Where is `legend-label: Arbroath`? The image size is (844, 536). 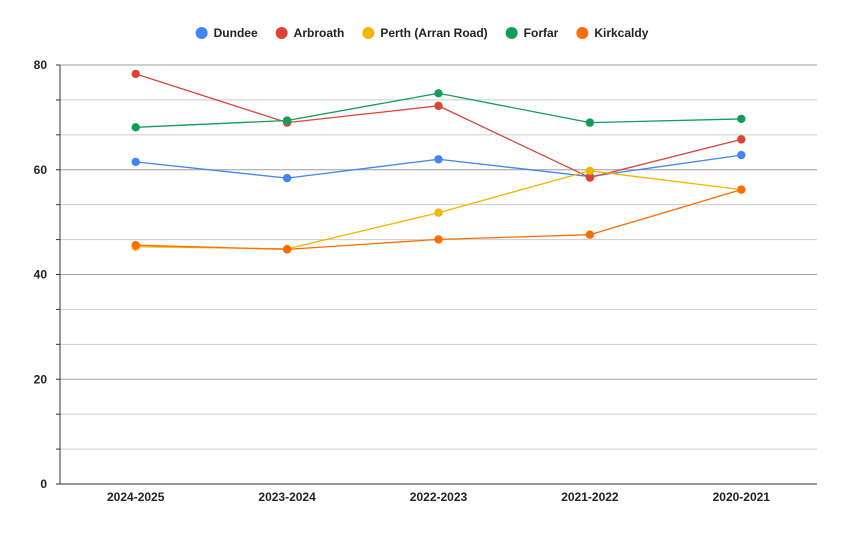
legend-label: Arbroath is located at coordinates (319, 33).